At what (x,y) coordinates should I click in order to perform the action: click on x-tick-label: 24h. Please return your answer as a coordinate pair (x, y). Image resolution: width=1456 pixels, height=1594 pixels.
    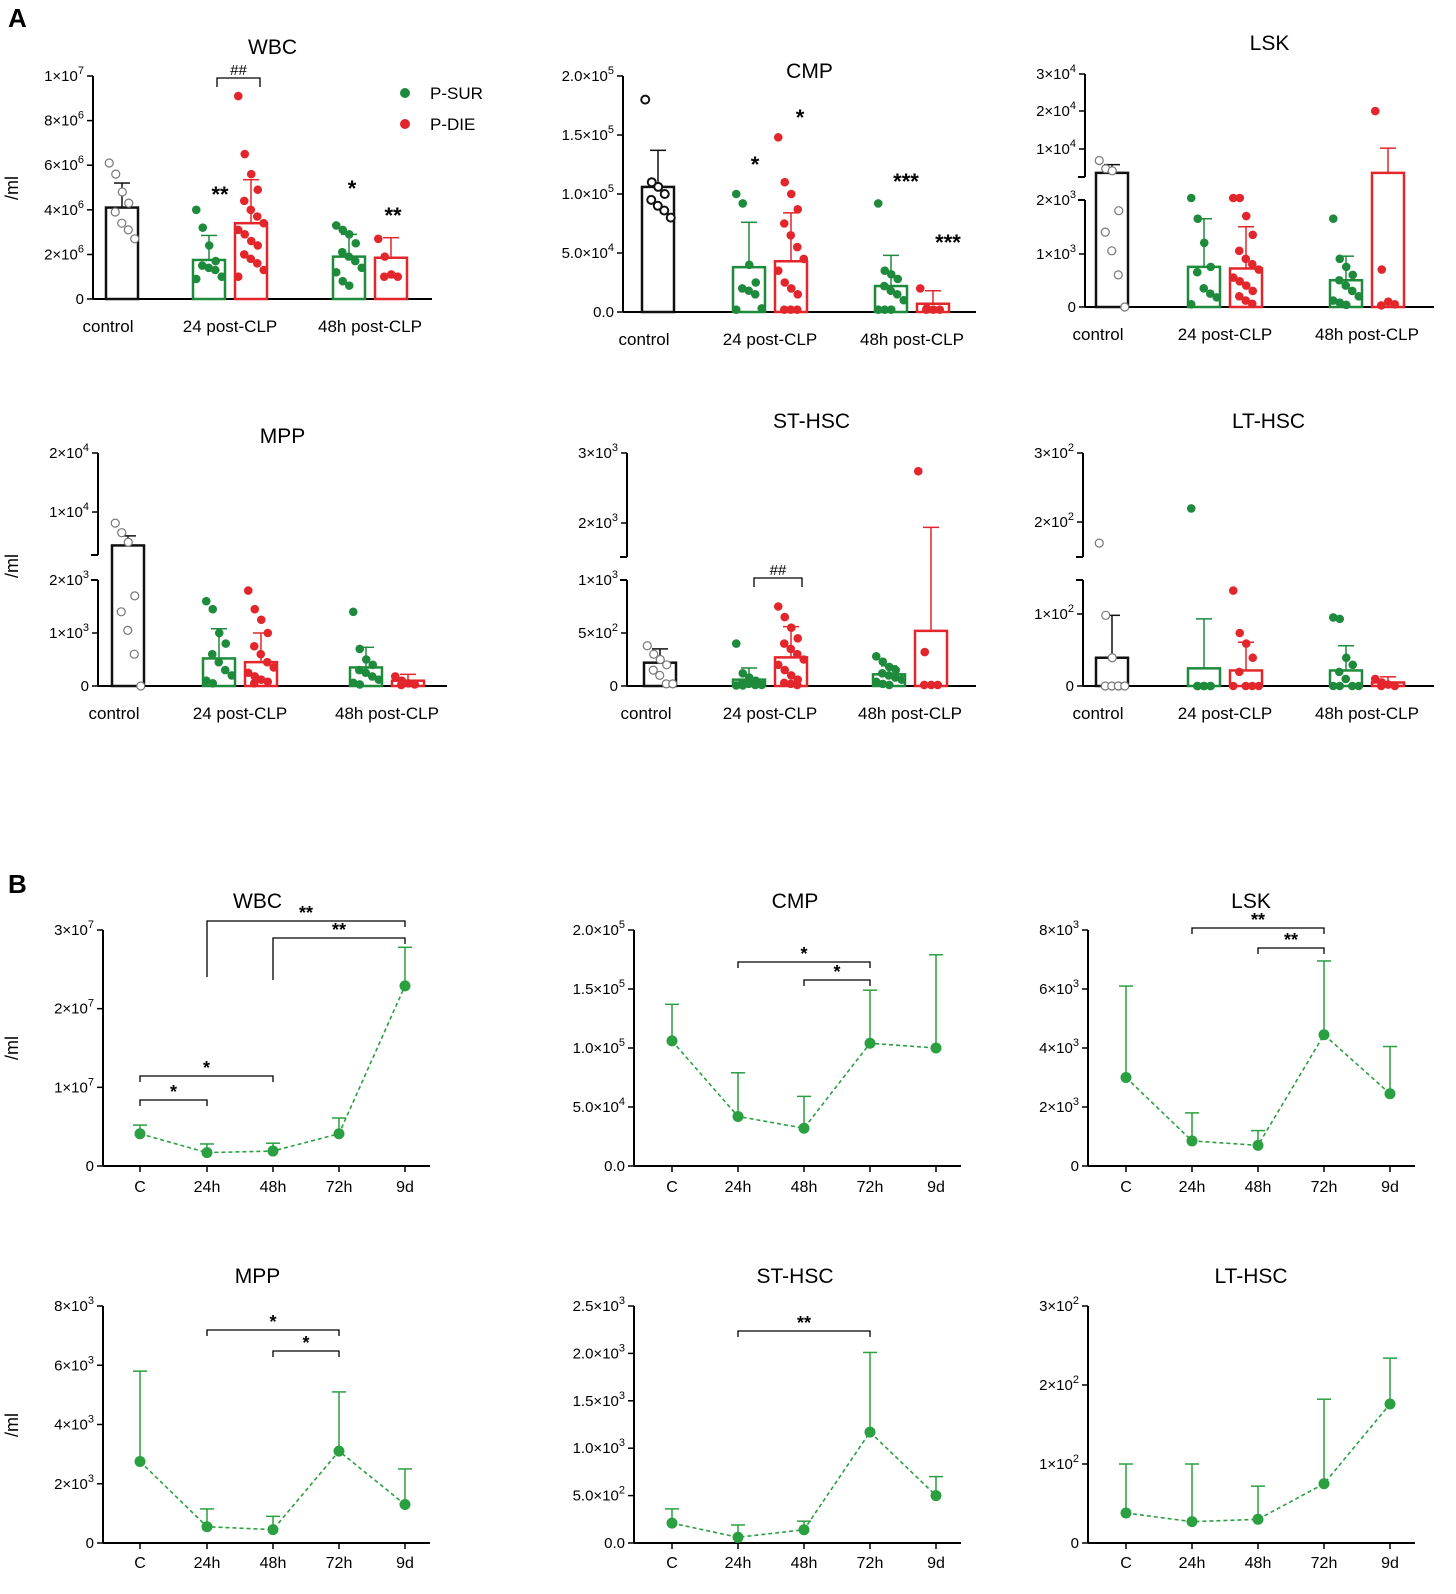
    Looking at the image, I should click on (207, 1563).